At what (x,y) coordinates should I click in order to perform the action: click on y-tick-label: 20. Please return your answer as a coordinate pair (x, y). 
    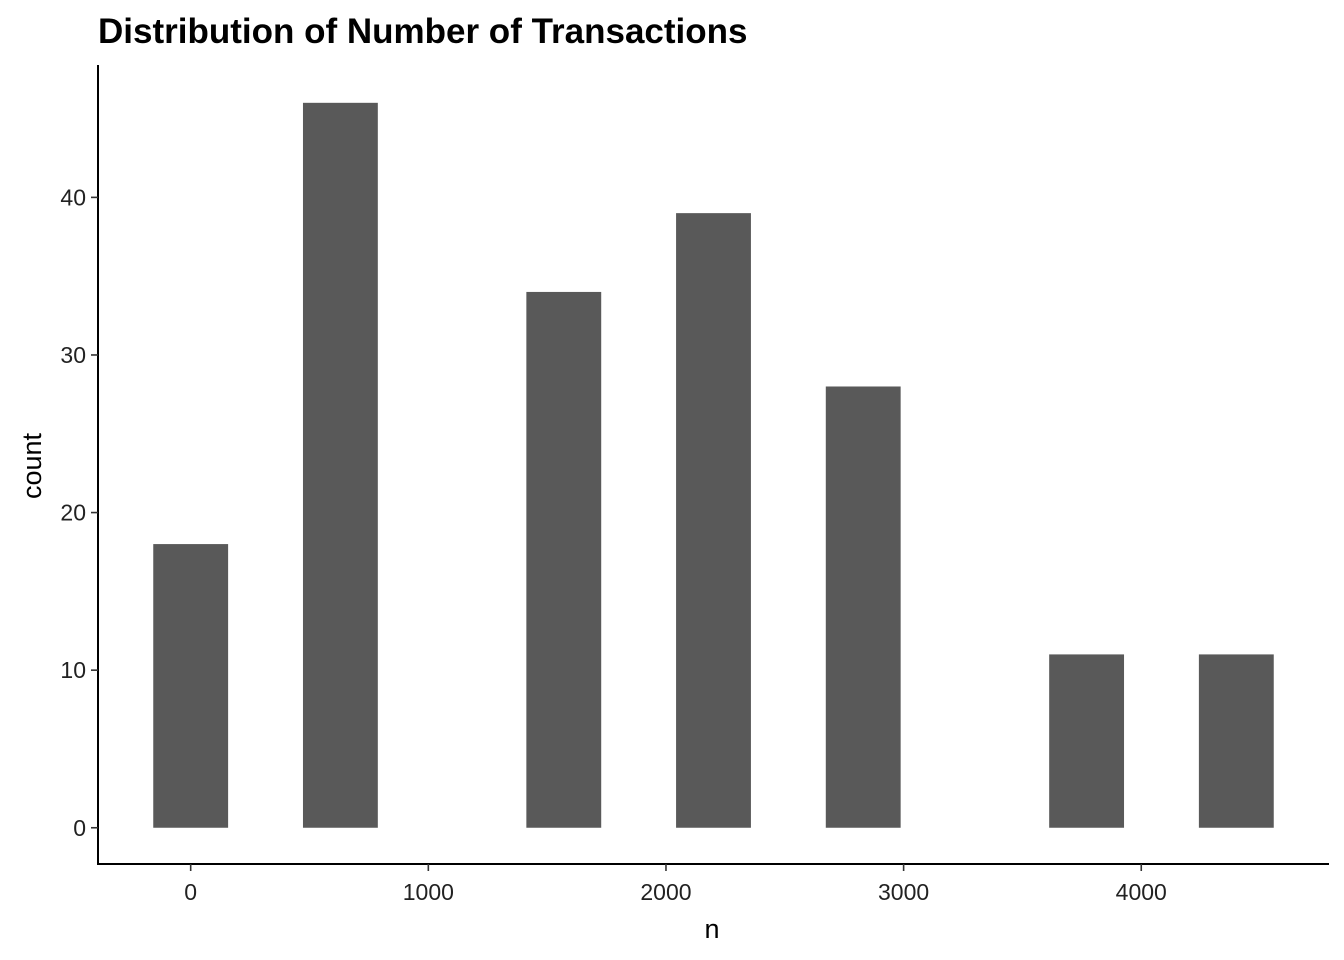
    Looking at the image, I should click on (73, 513).